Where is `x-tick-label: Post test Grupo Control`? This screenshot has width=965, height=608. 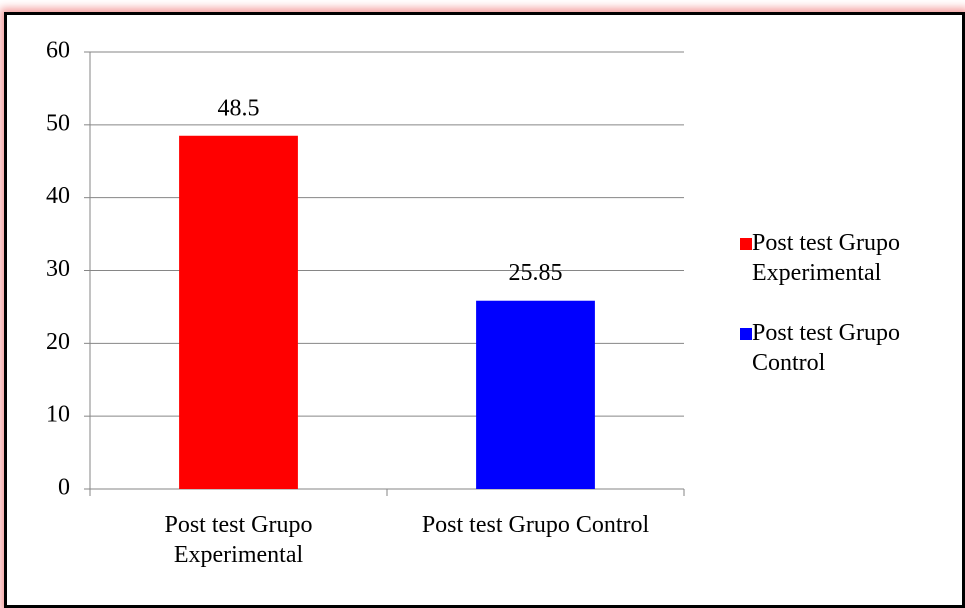 x-tick-label: Post test Grupo Control is located at coordinates (535, 525).